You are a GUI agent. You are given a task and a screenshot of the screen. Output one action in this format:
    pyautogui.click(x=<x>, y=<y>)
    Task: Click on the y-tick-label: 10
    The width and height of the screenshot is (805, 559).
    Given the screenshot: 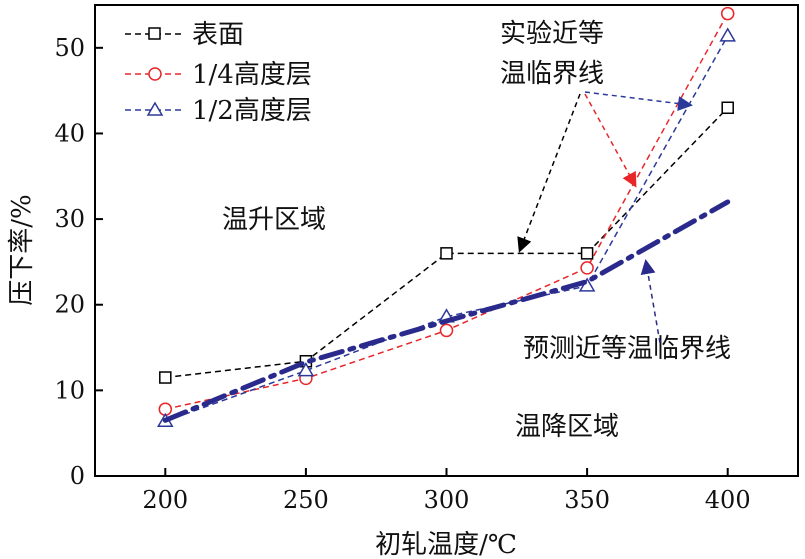 What is the action you would take?
    pyautogui.click(x=69, y=390)
    